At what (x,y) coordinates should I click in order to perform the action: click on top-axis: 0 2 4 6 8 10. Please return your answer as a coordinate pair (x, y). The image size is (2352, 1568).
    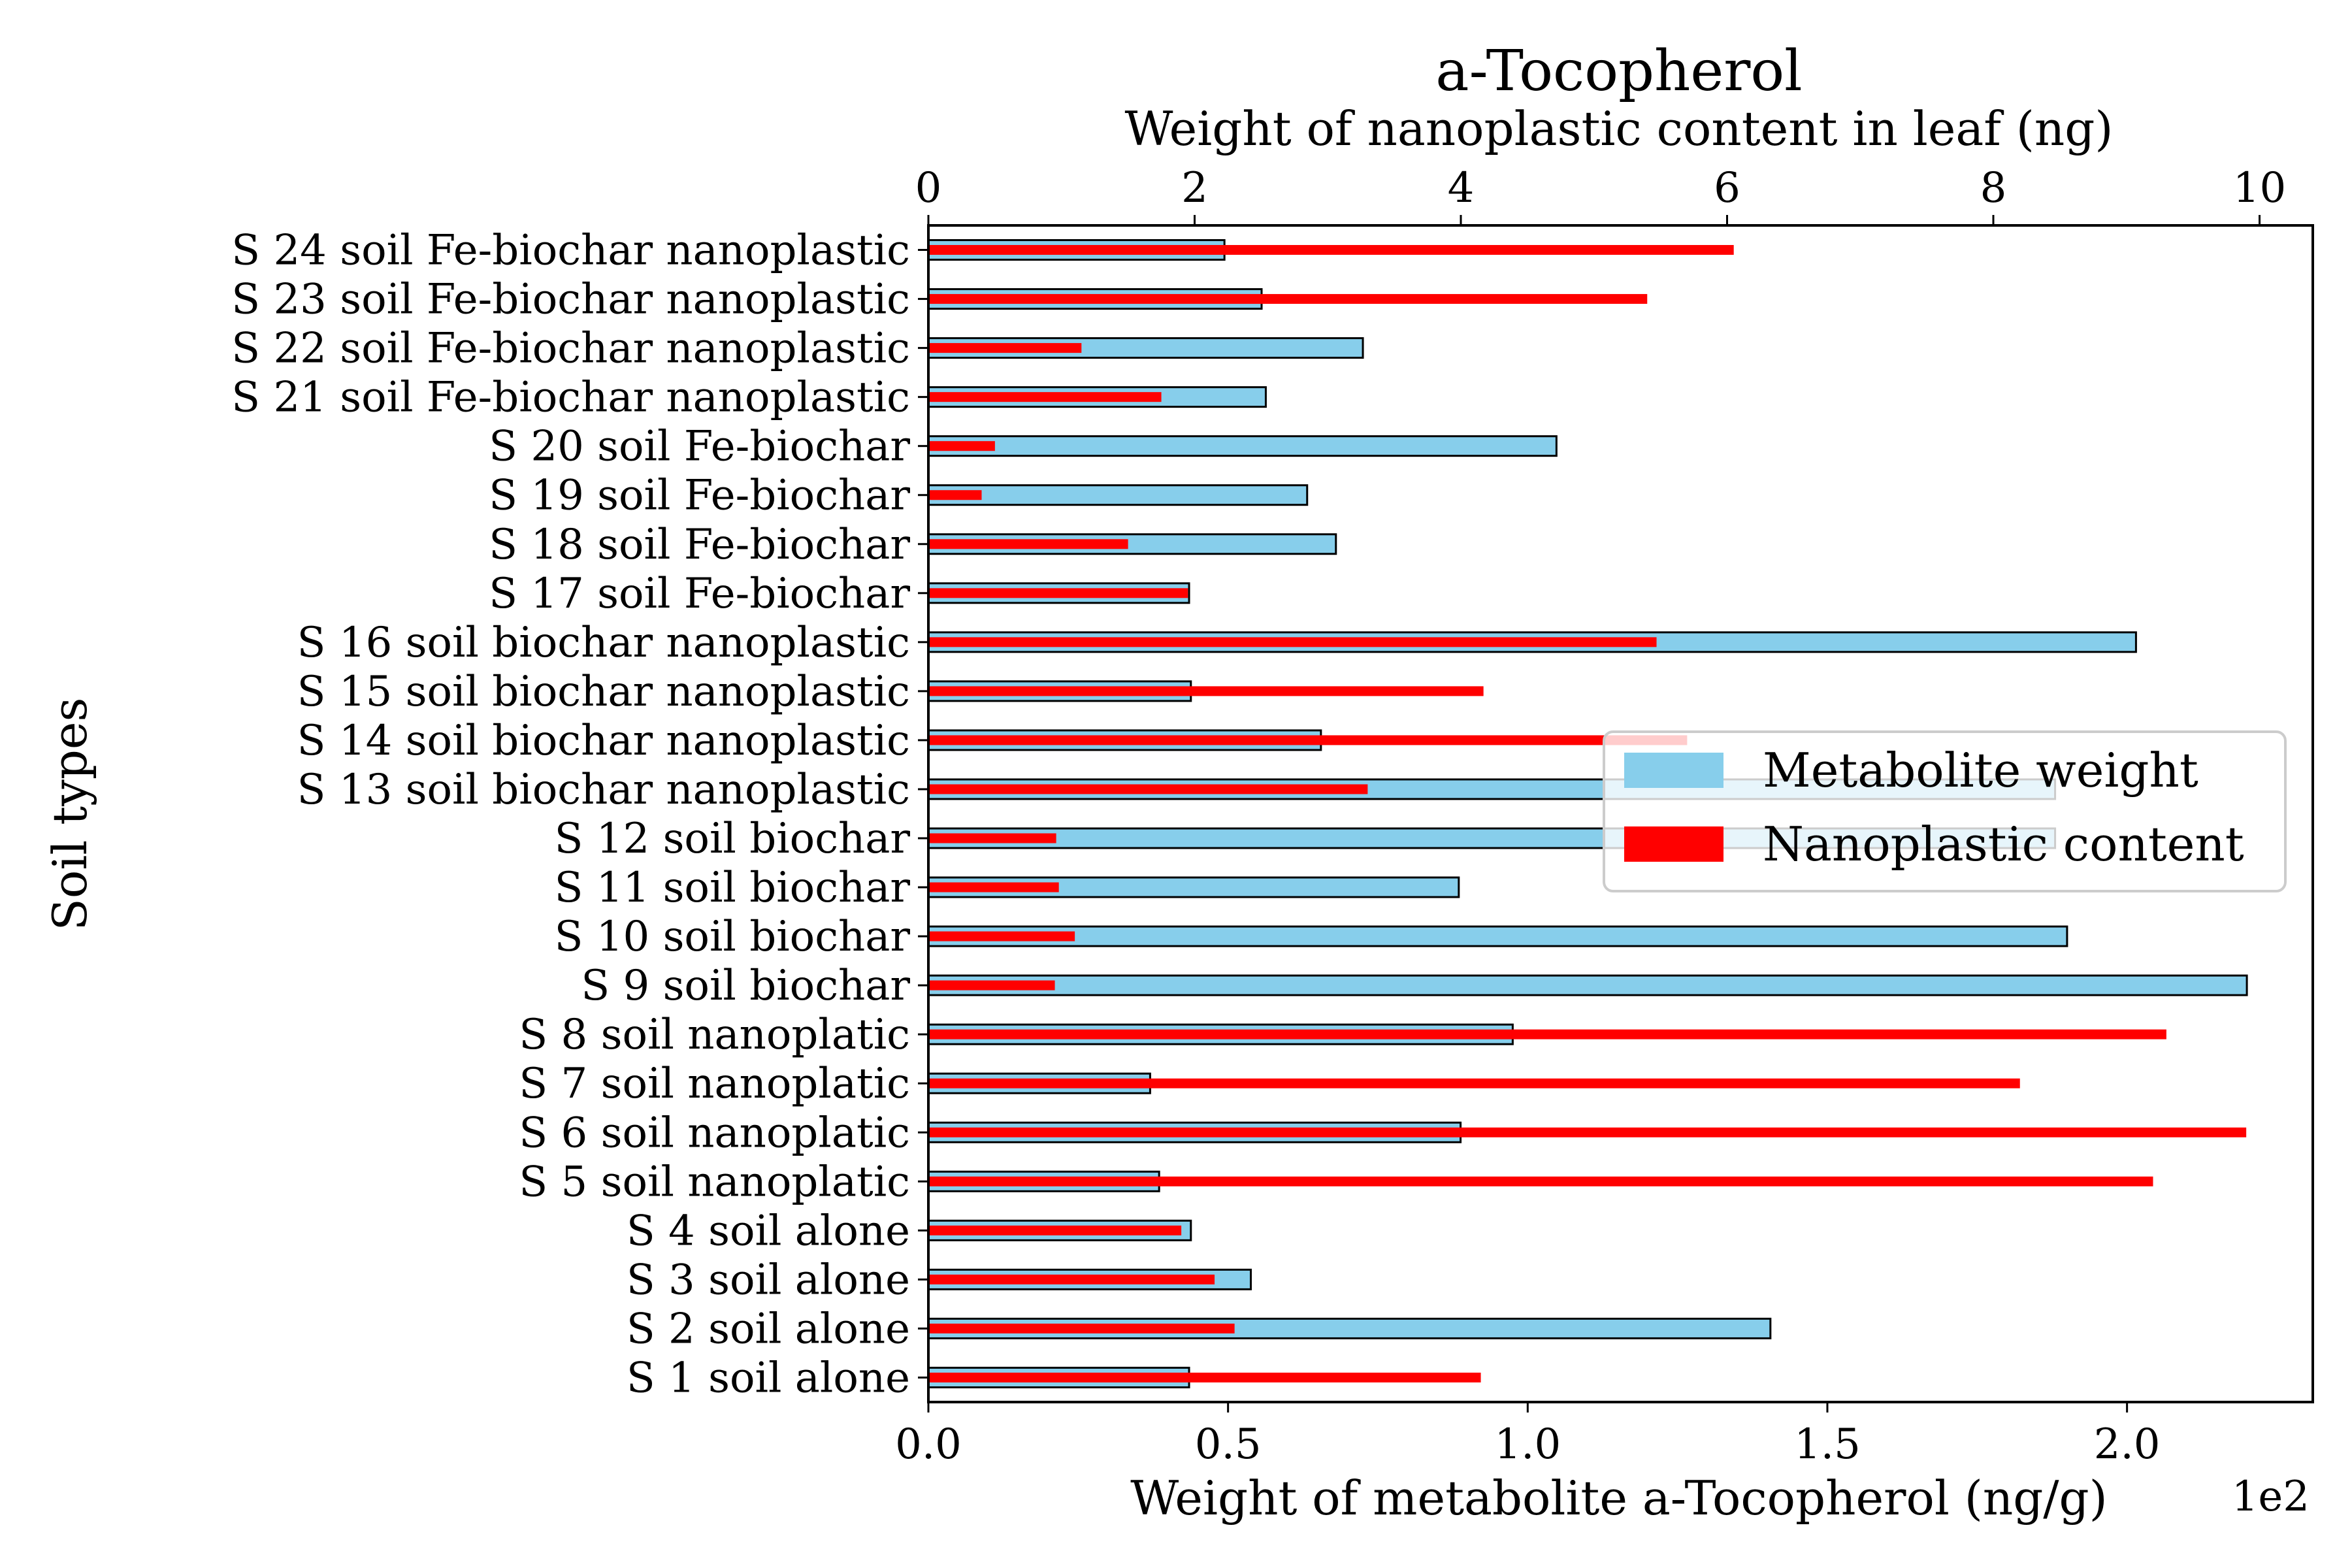
    Looking at the image, I should click on (1600, 194).